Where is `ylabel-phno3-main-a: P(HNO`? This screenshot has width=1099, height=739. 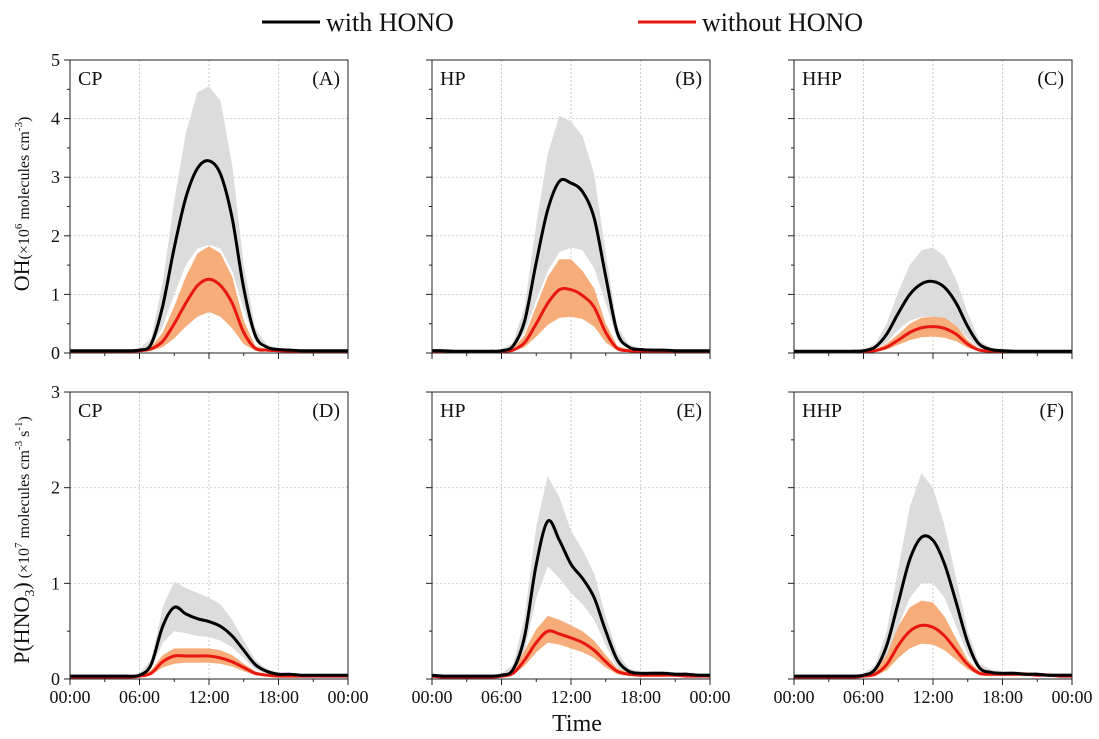
ylabel-phno3-main-a: P(HNO is located at coordinates (21, 630).